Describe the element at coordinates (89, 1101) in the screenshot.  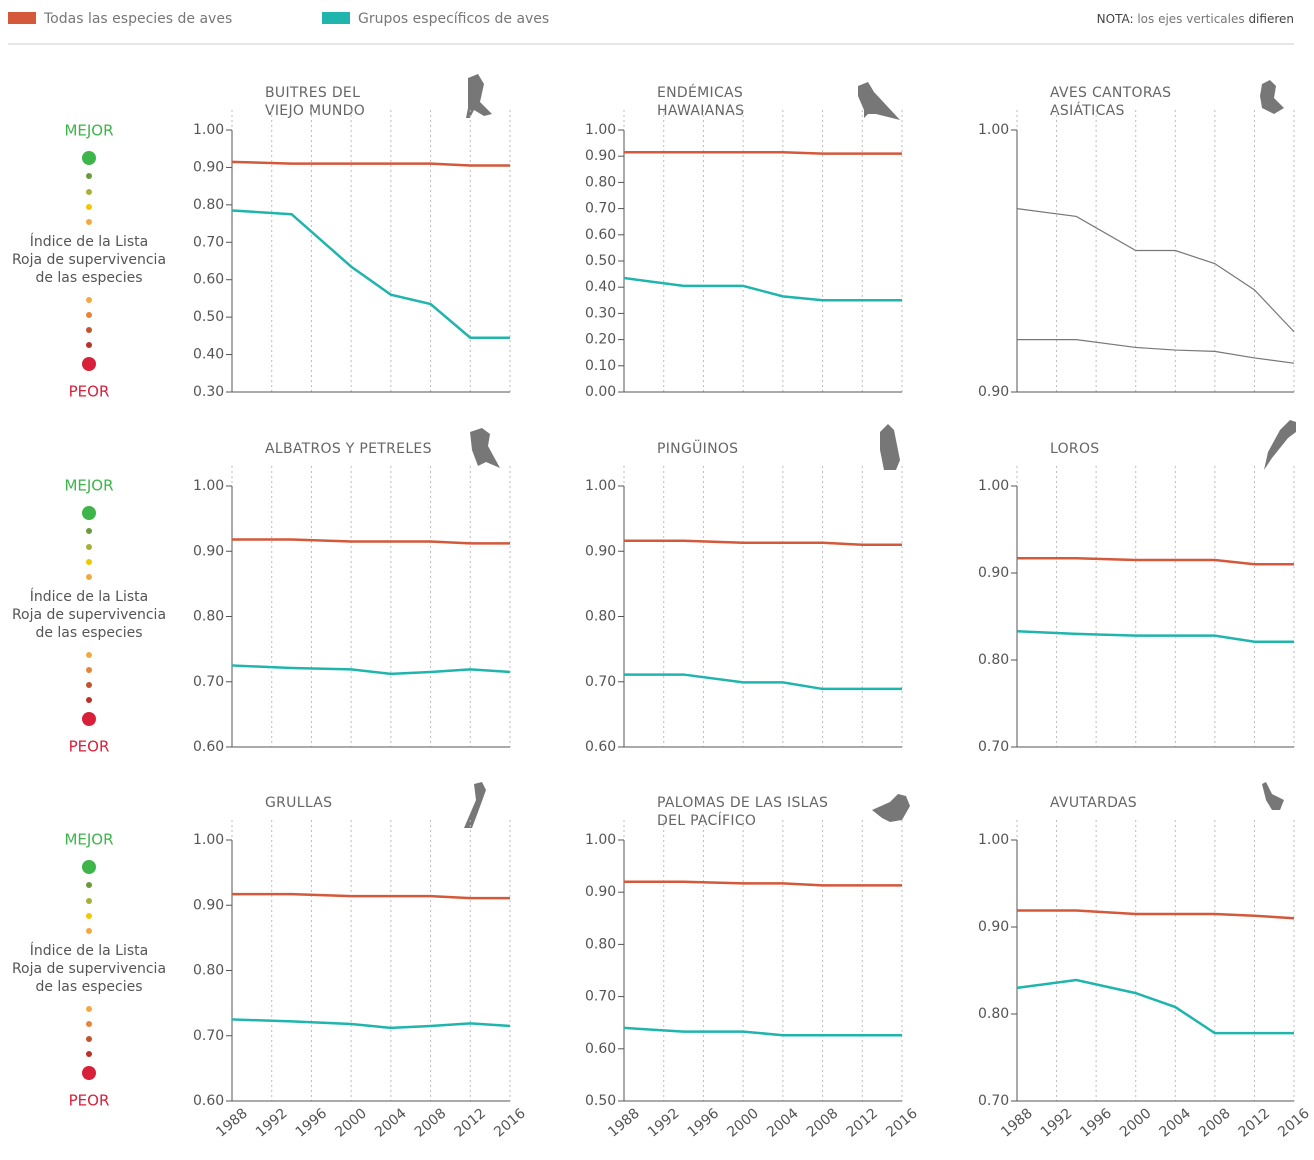
I see `worst-label: PEOR` at that location.